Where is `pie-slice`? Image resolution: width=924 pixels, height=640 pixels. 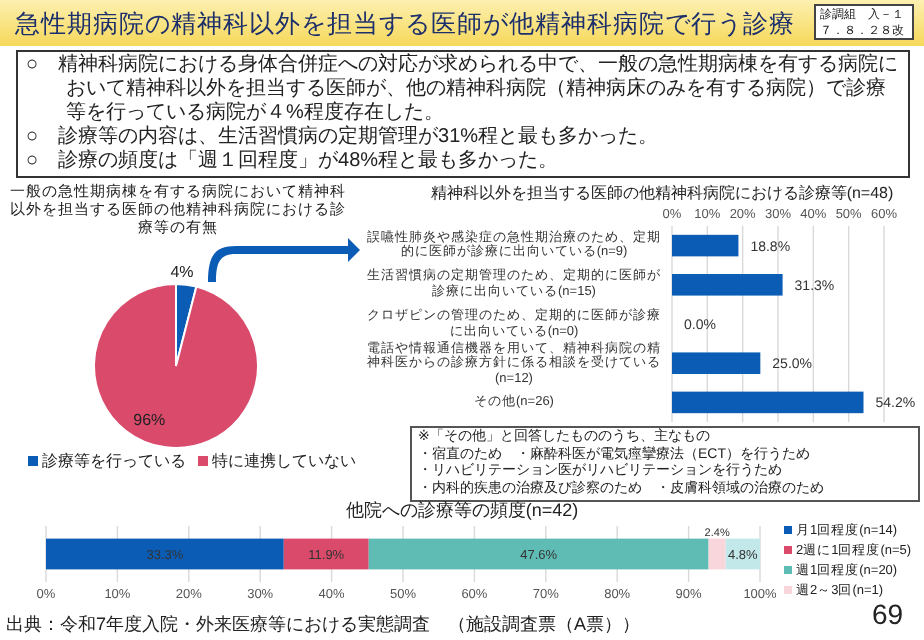
pie-slice is located at coordinates (176, 366).